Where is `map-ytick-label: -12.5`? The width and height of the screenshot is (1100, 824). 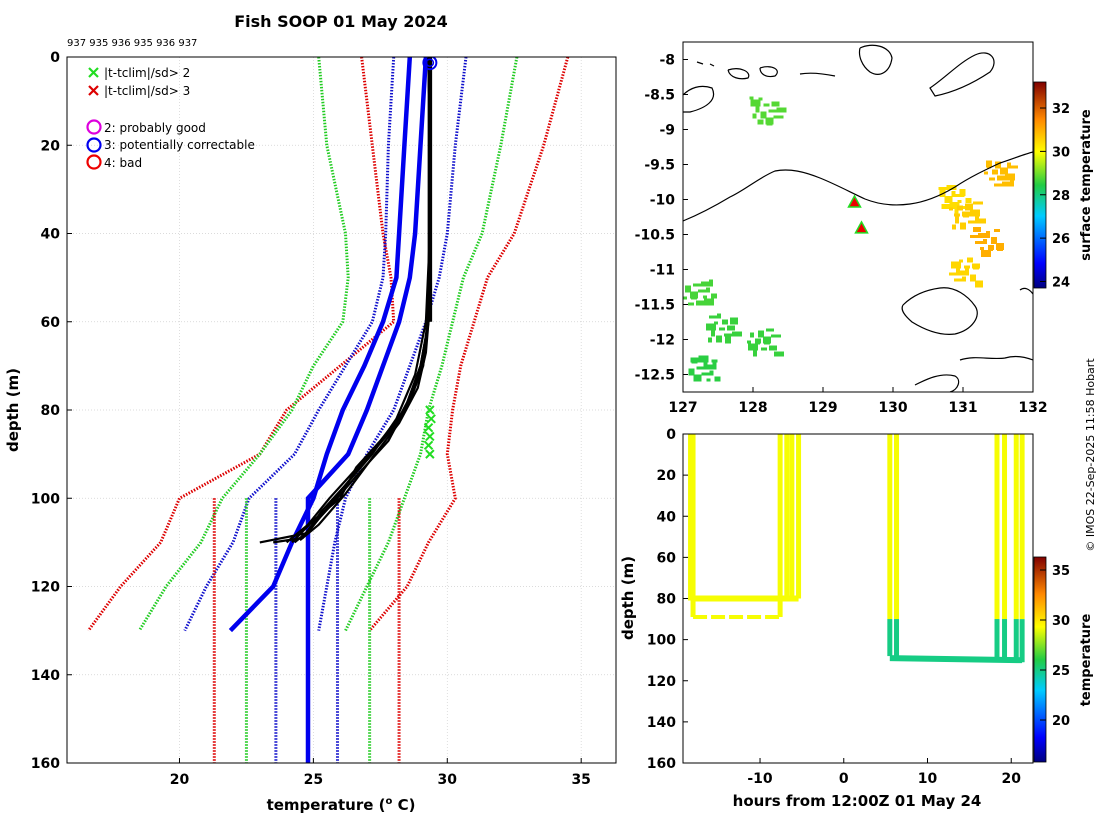
map-ytick-label: -12.5 is located at coordinates (655, 376).